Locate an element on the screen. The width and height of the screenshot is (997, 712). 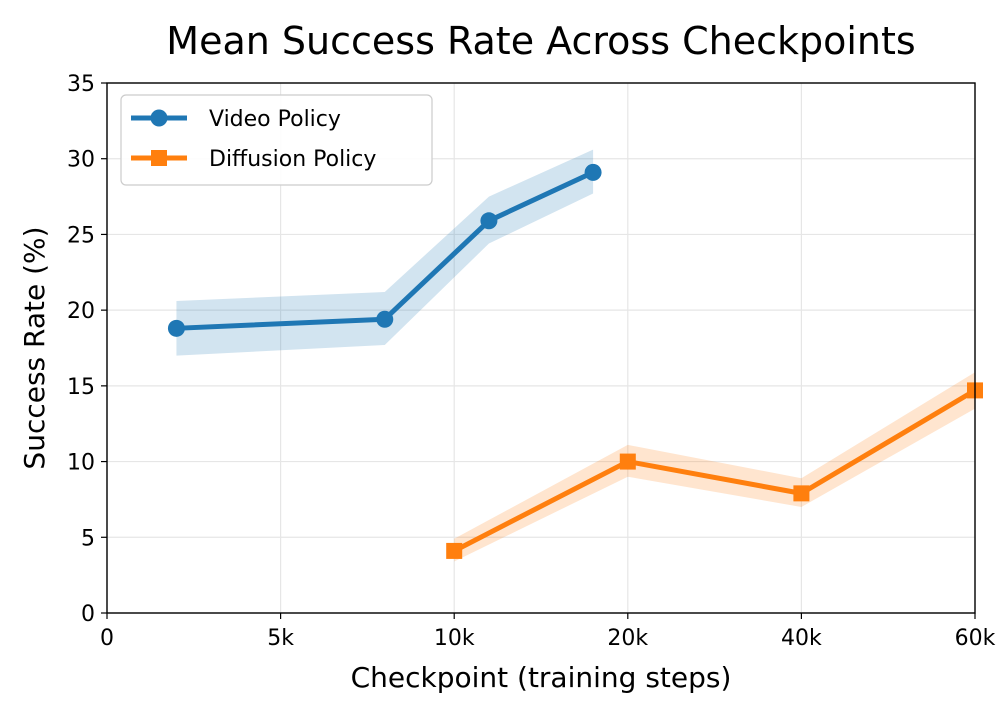
y-tick-label: 35 is located at coordinates (81, 84).